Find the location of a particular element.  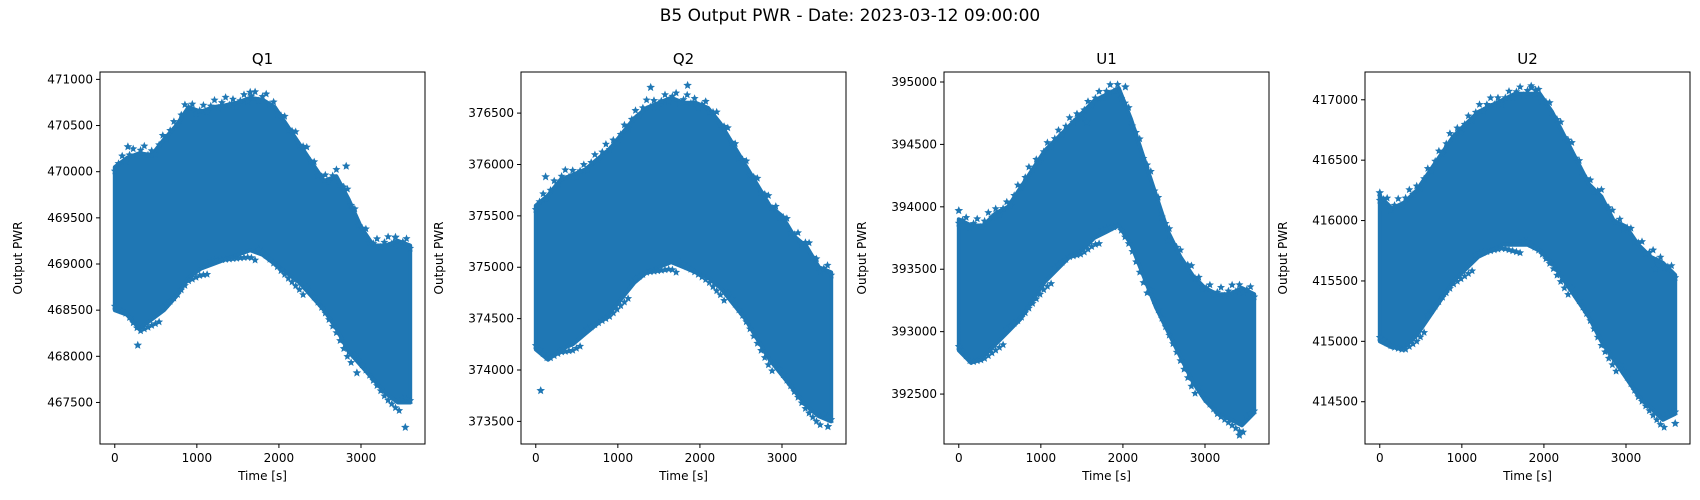

x-axis-label: Time [s] is located at coordinates (683, 476).